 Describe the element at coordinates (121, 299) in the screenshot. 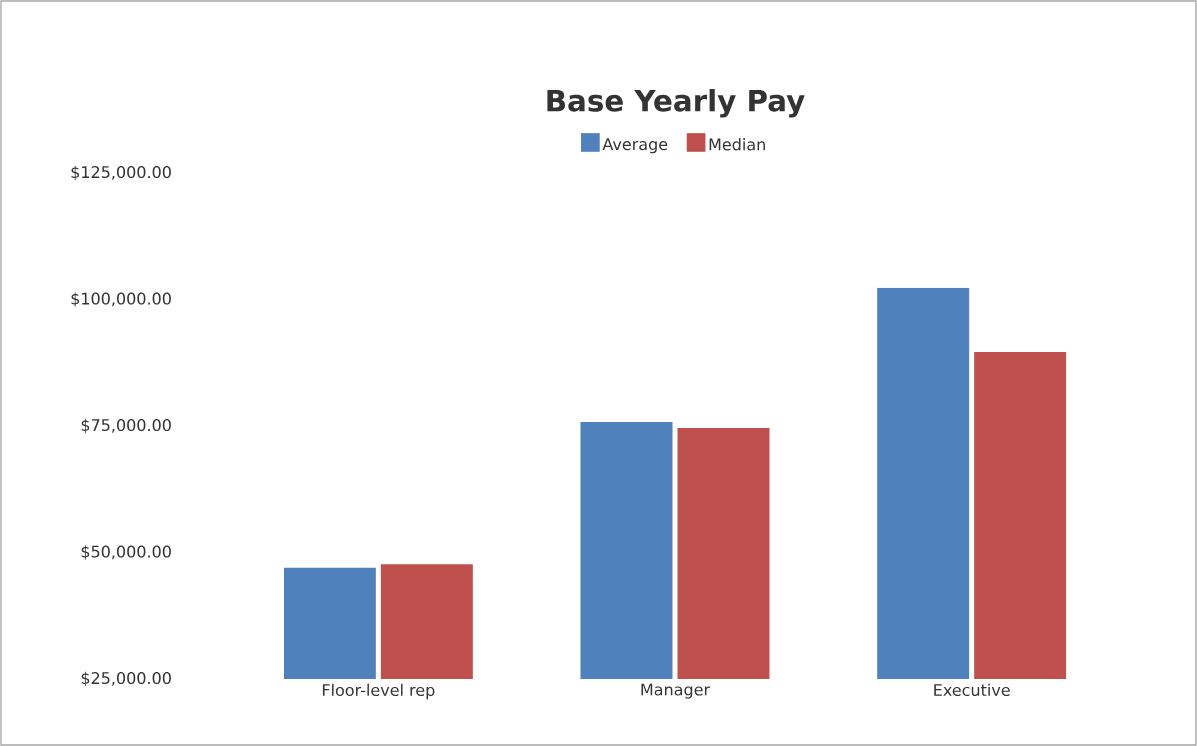

I see `y-tick-label: $100,000.00` at that location.